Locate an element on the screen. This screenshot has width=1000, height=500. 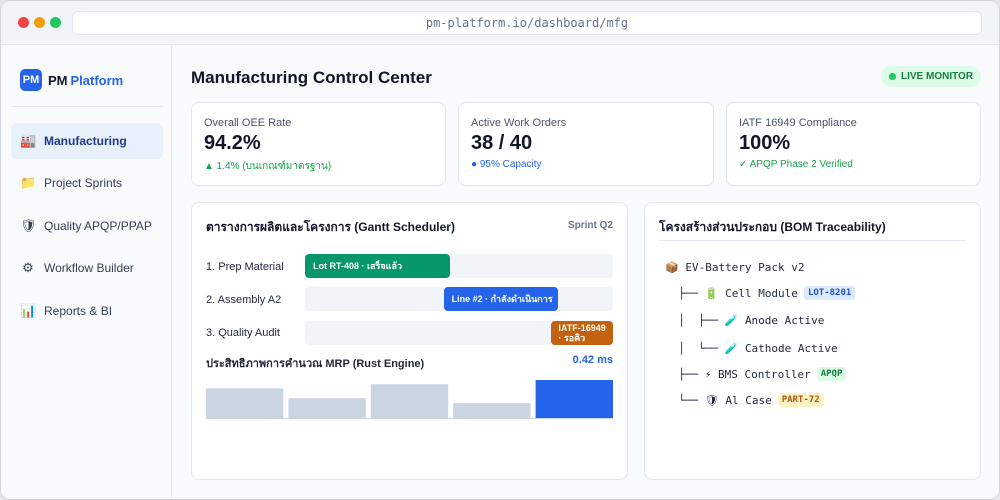
sidebar-item-quality: 🛡 Quality APQP/PPAP is located at coordinates (87, 226).